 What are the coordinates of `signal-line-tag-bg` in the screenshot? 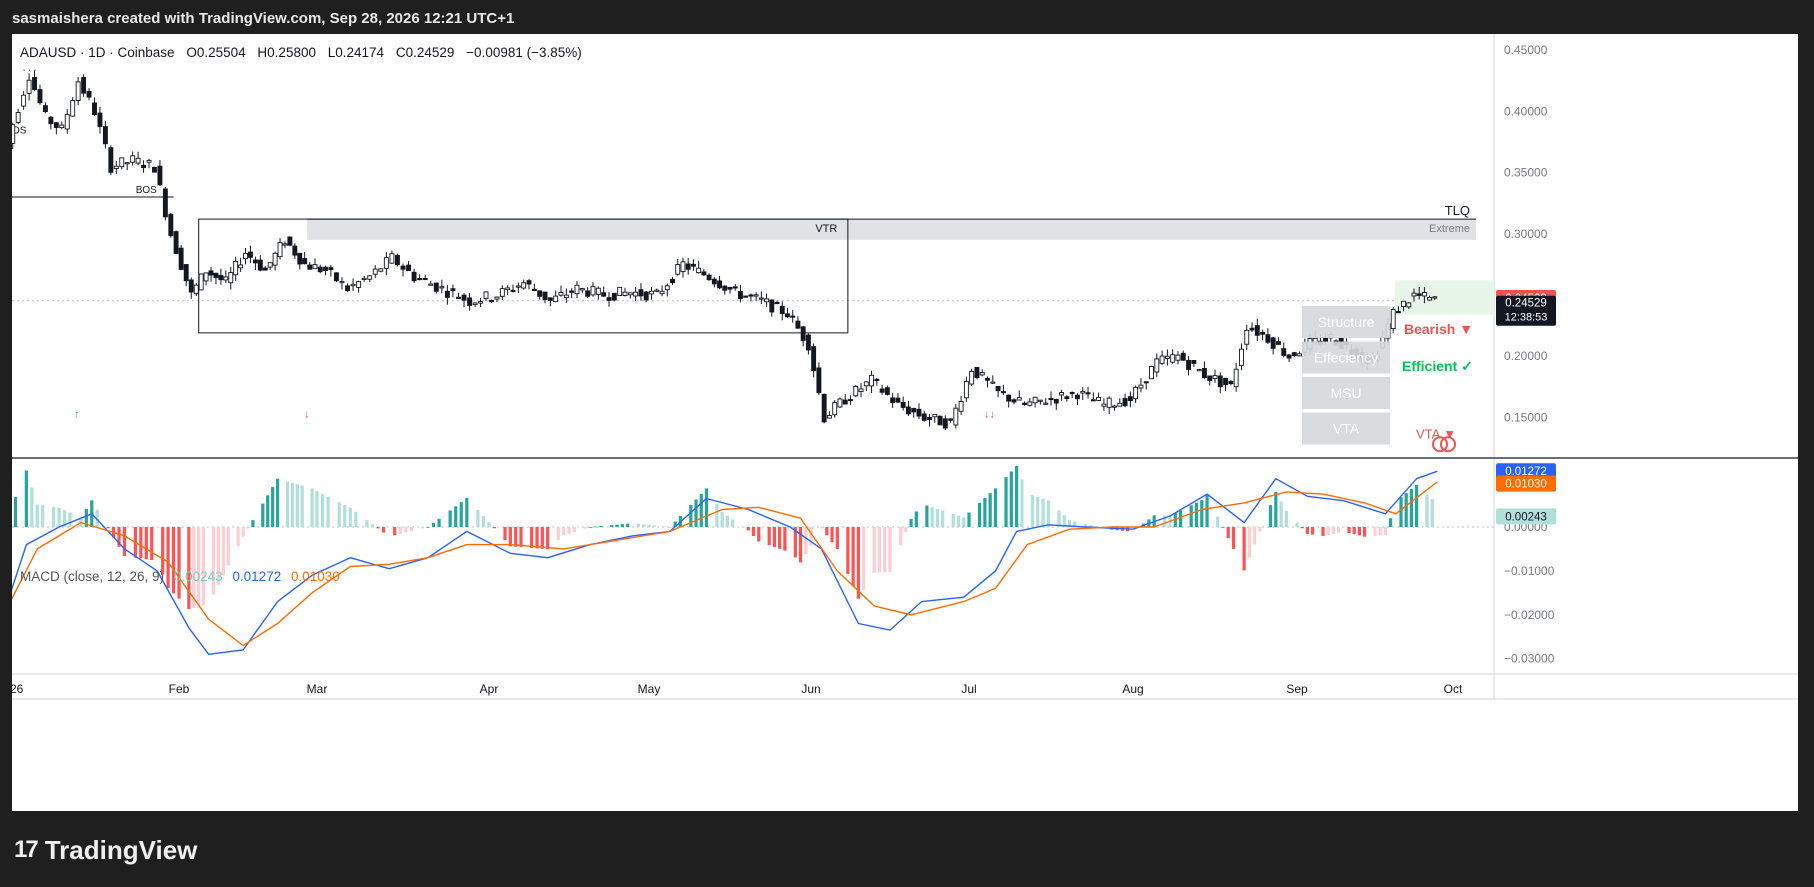 It's located at (1526, 483).